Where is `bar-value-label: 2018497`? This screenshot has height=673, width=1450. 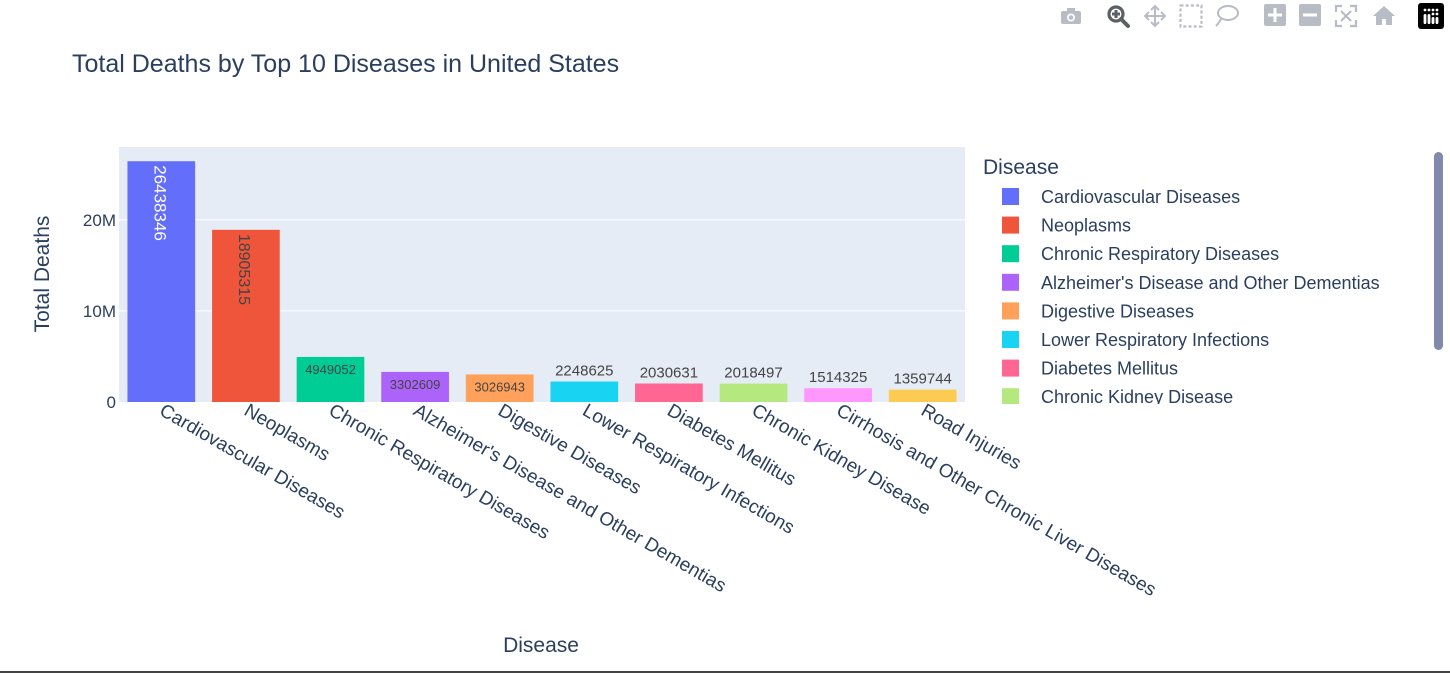
bar-value-label: 2018497 is located at coordinates (753, 373).